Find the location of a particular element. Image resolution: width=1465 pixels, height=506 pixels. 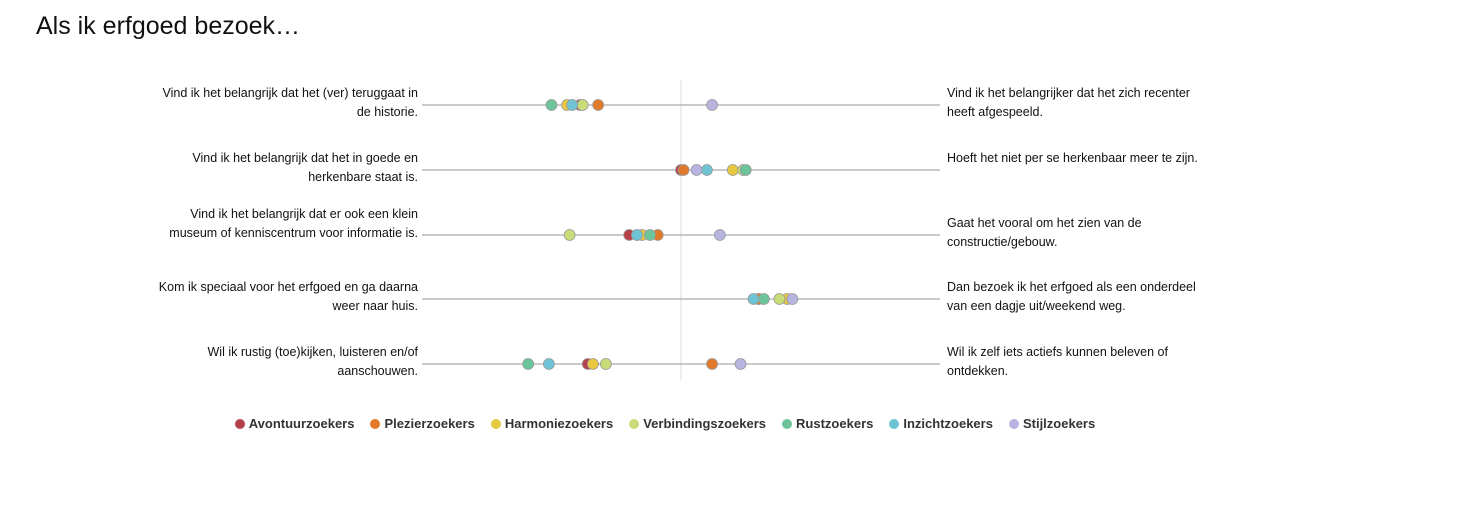

legend-item: Plezierzoekers is located at coordinates (422, 423).